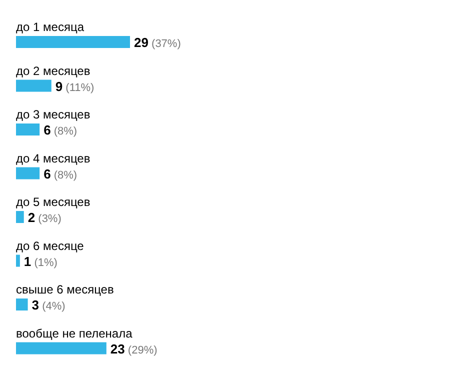  Describe the element at coordinates (65, 289) in the screenshot. I see `y-tick-label: свыше 6 месяцев` at that location.